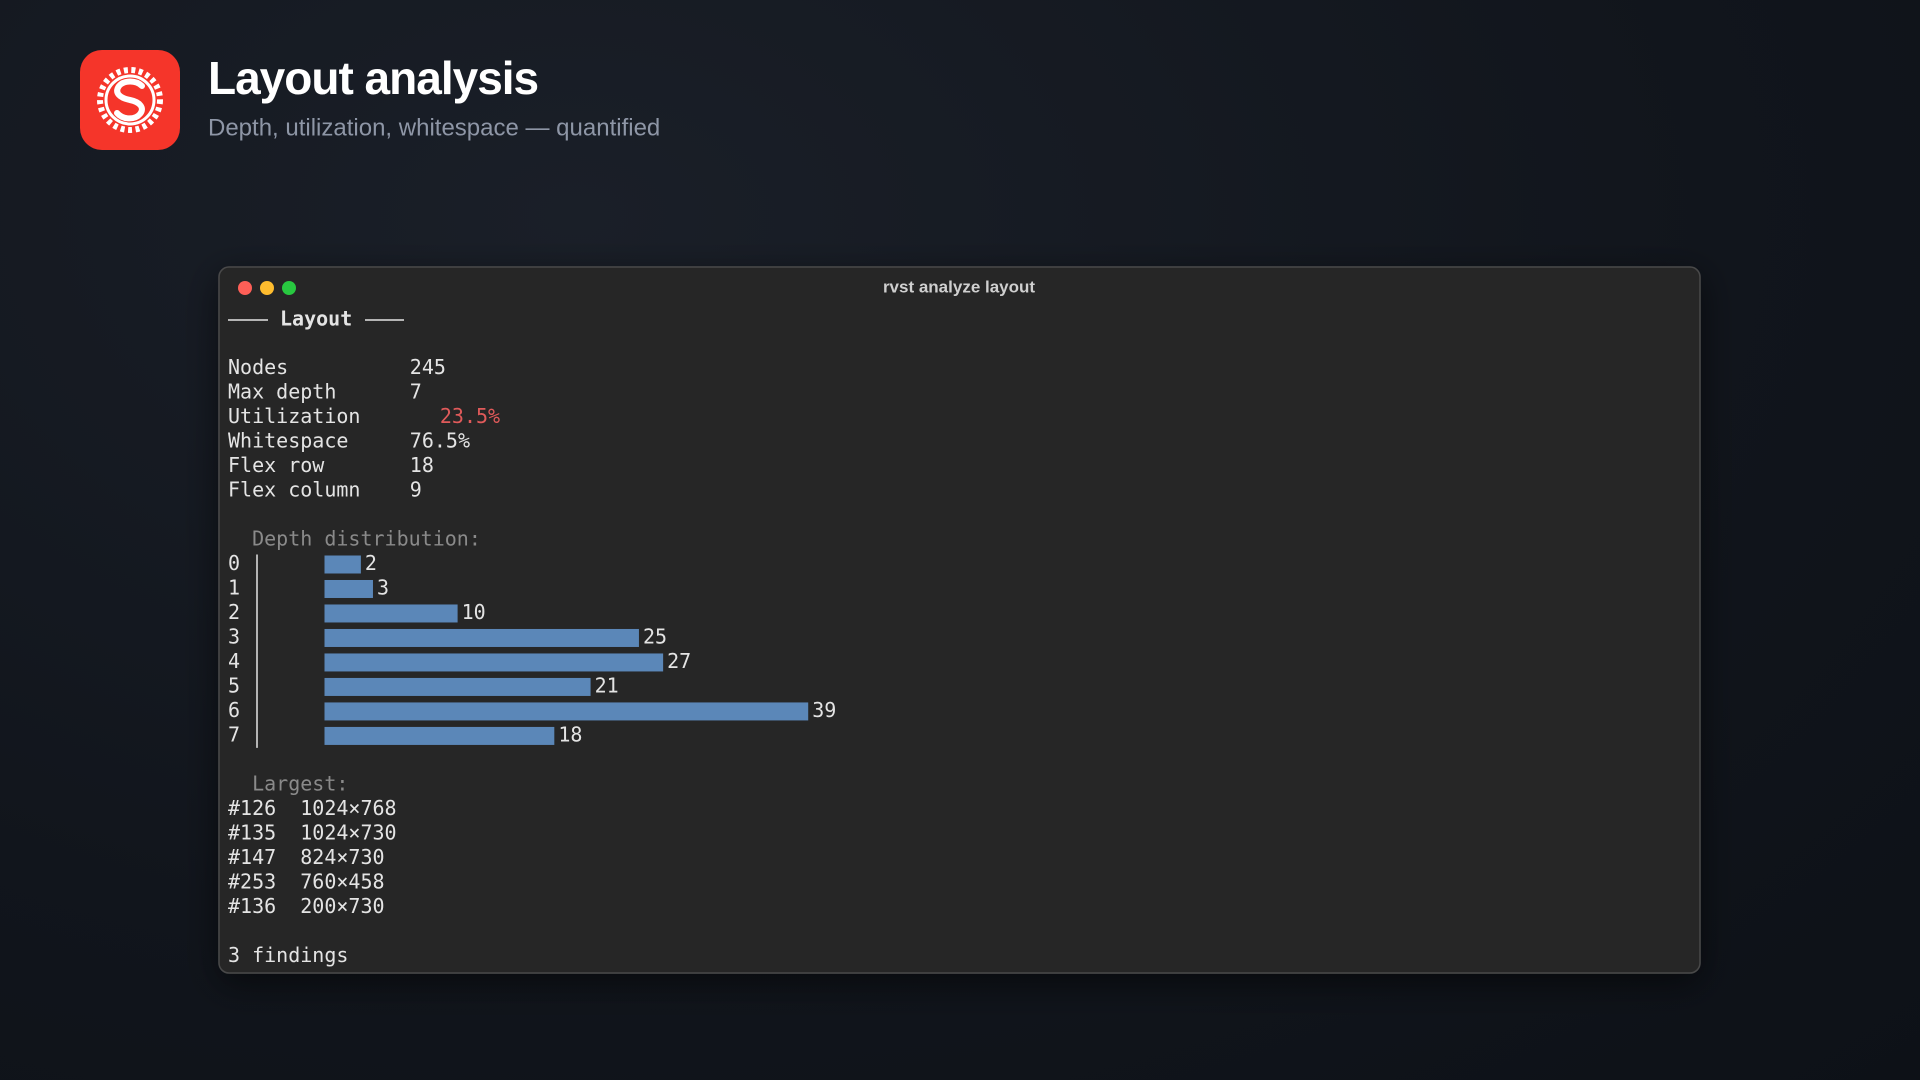 Image resolution: width=1920 pixels, height=1080 pixels. Describe the element at coordinates (234, 563) in the screenshot. I see `category-label: 0` at that location.